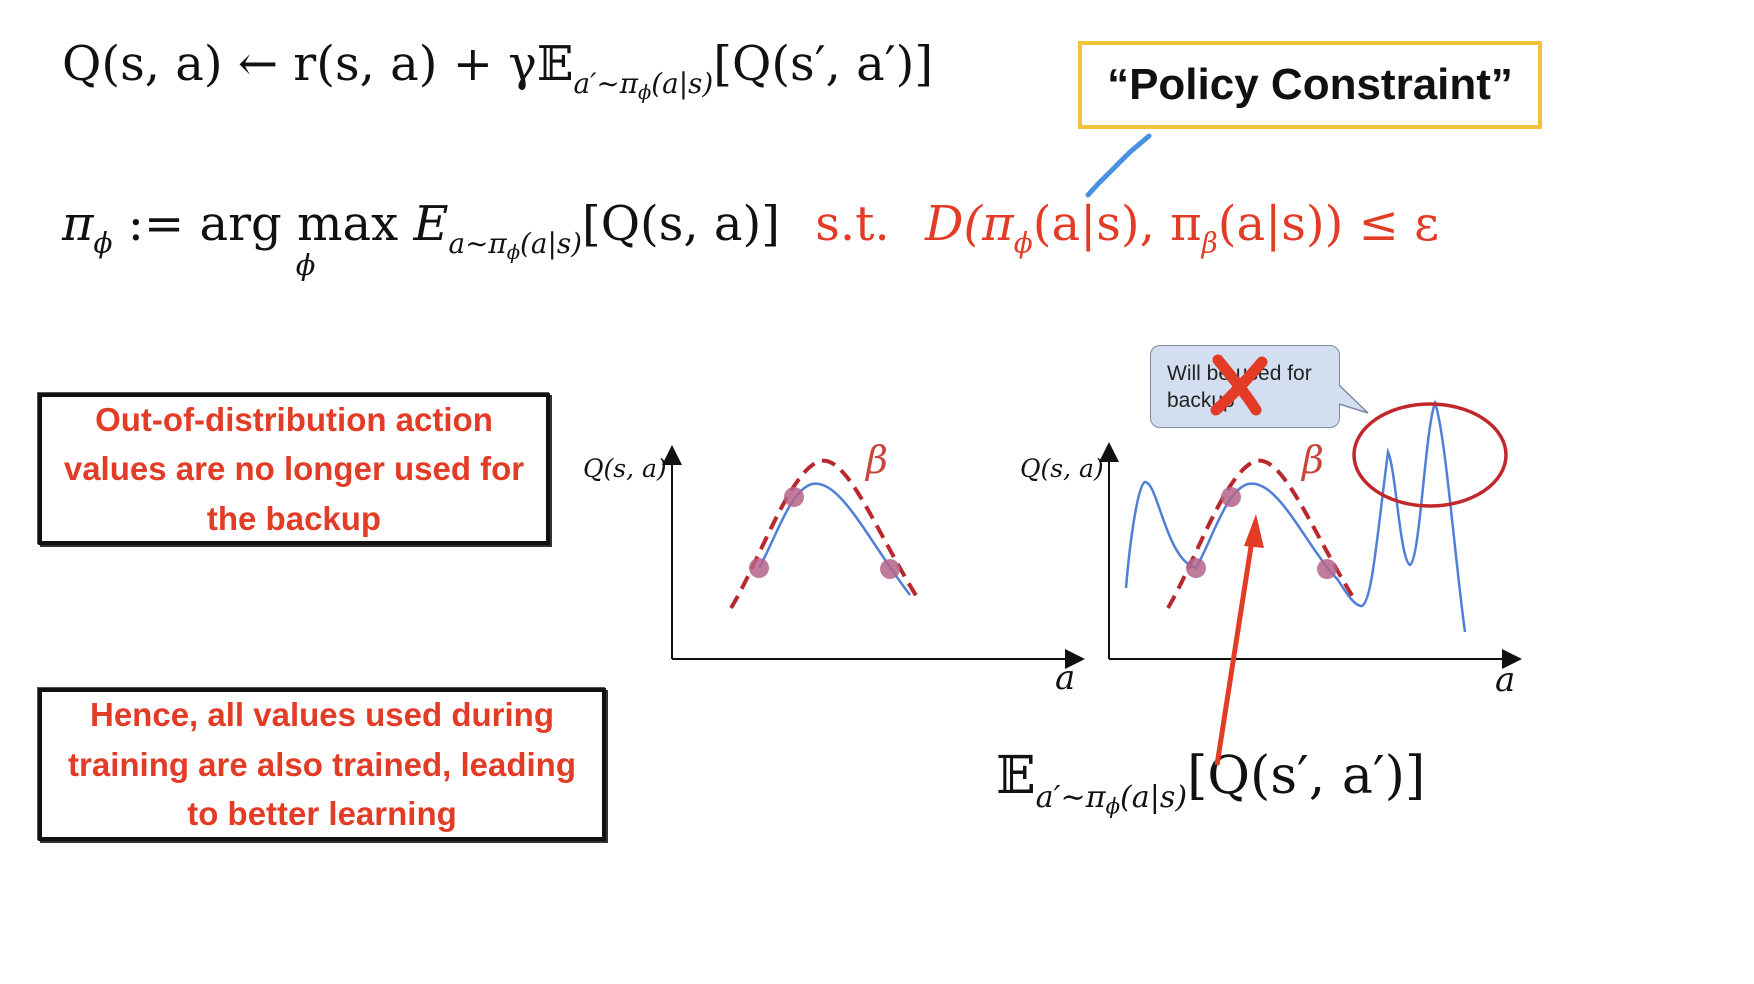  I want to click on speech-line-1: Will be used for, so click(1239, 373).